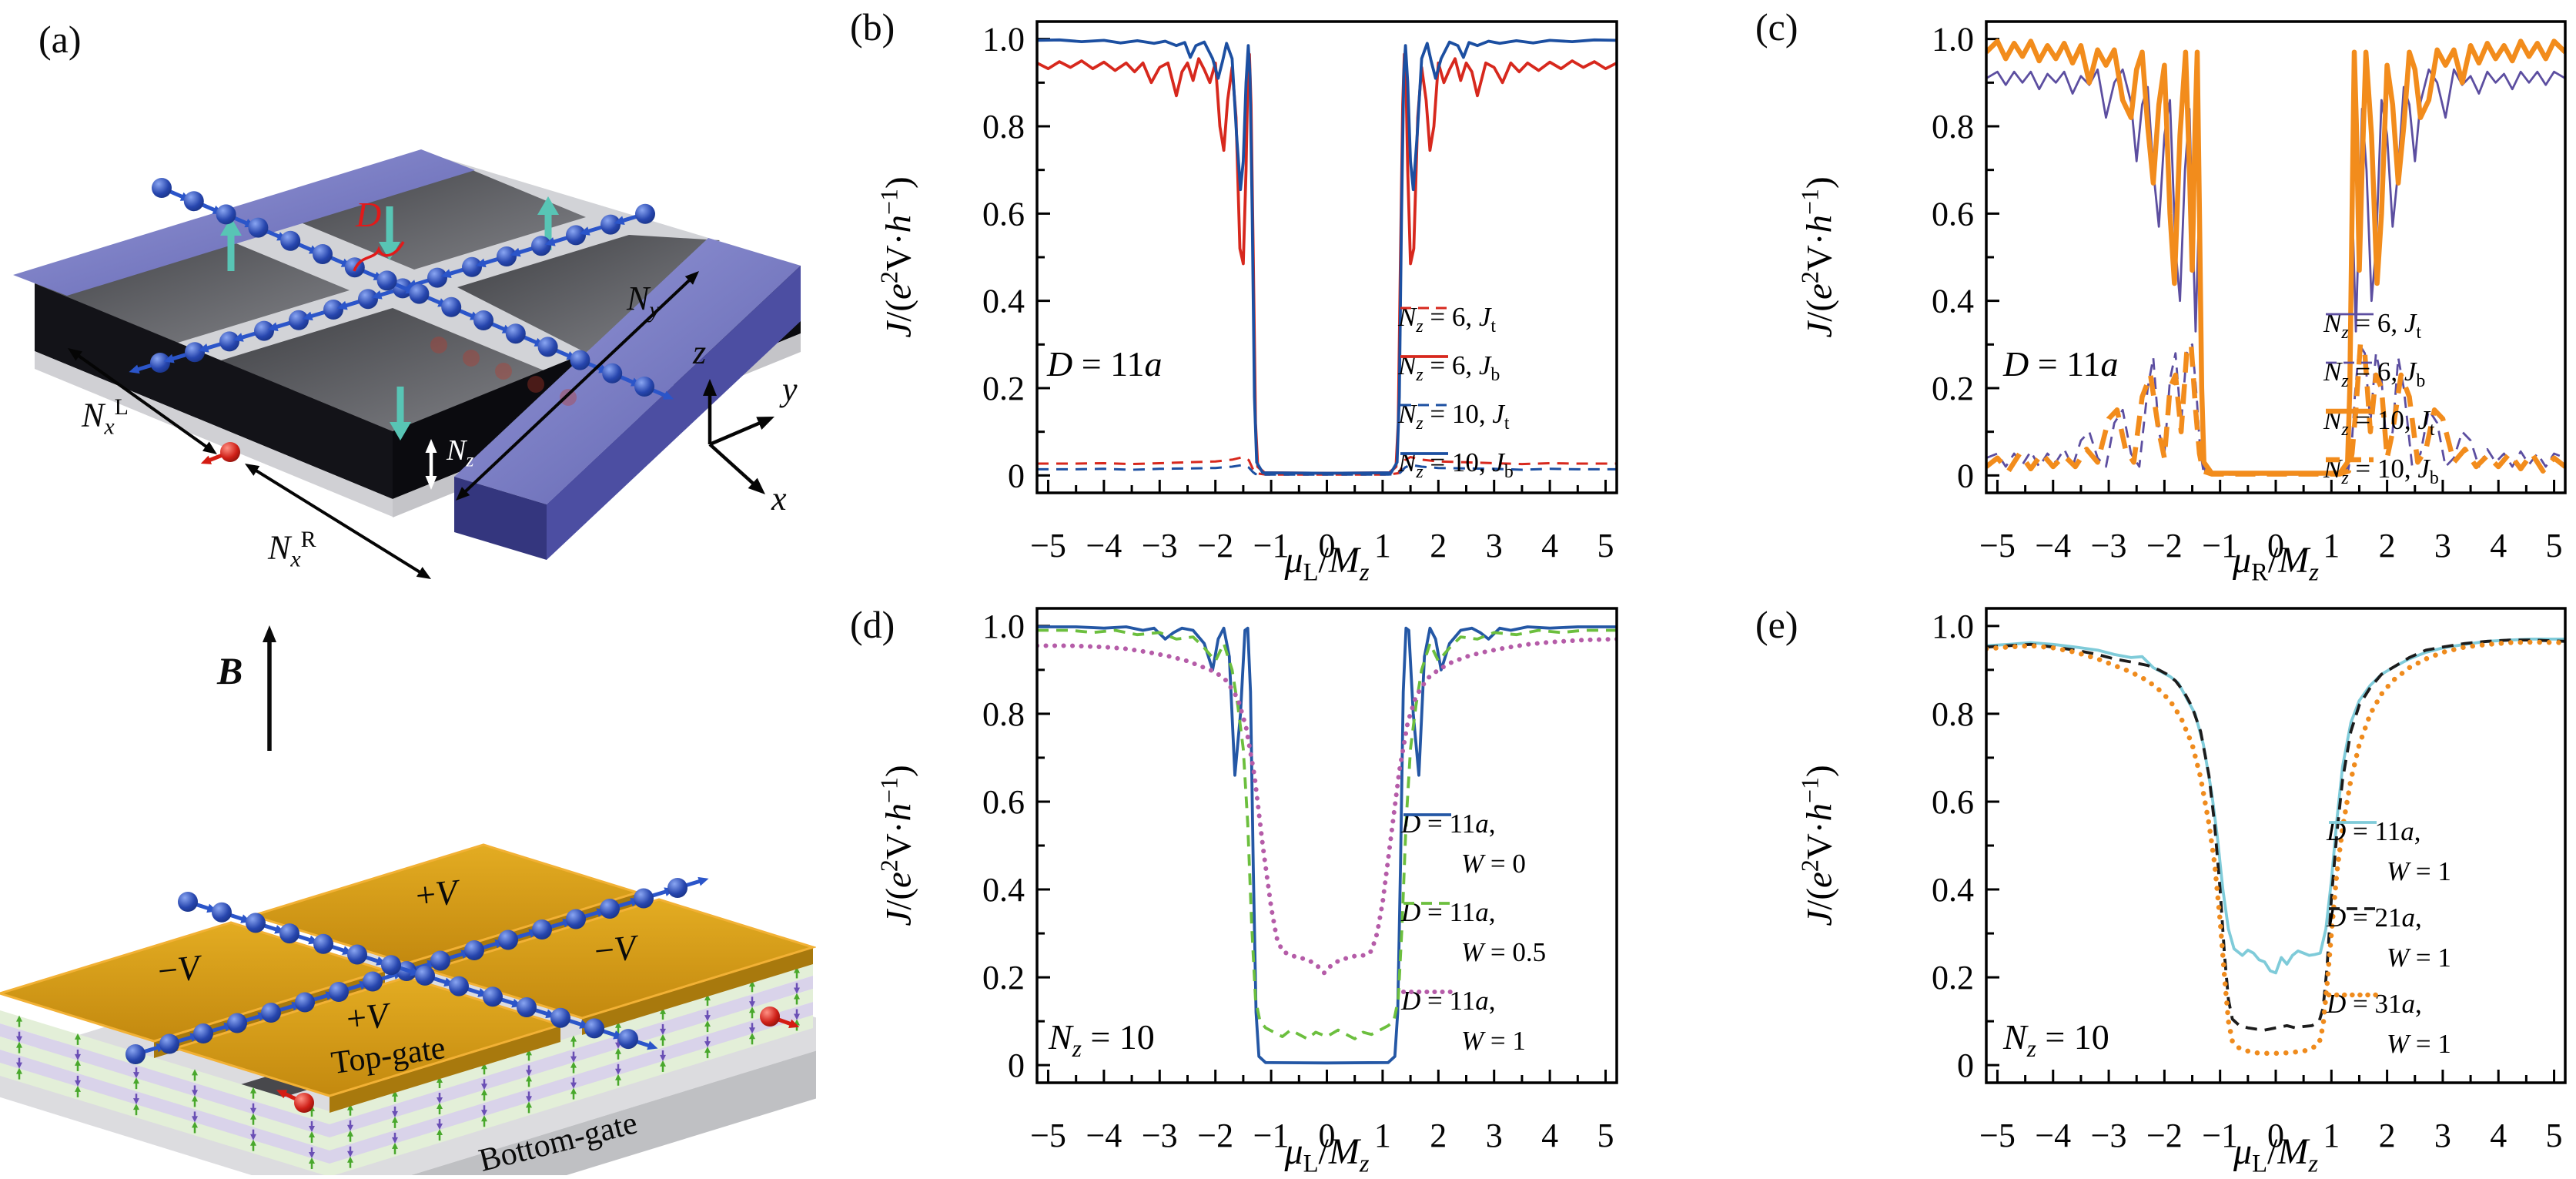 This screenshot has width=2576, height=1179. What do you see at coordinates (220, 453) in the screenshot?
I see `red-spin` at bounding box center [220, 453].